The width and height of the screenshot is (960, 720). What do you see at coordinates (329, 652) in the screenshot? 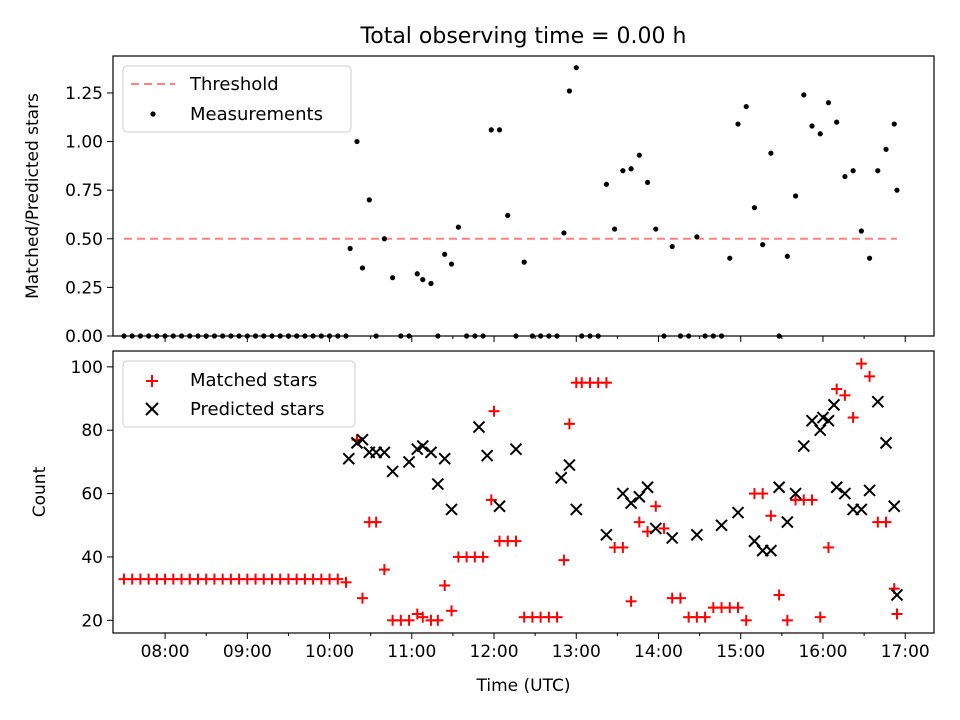
I see `bottom-x-tick-label: 10:00` at bounding box center [329, 652].